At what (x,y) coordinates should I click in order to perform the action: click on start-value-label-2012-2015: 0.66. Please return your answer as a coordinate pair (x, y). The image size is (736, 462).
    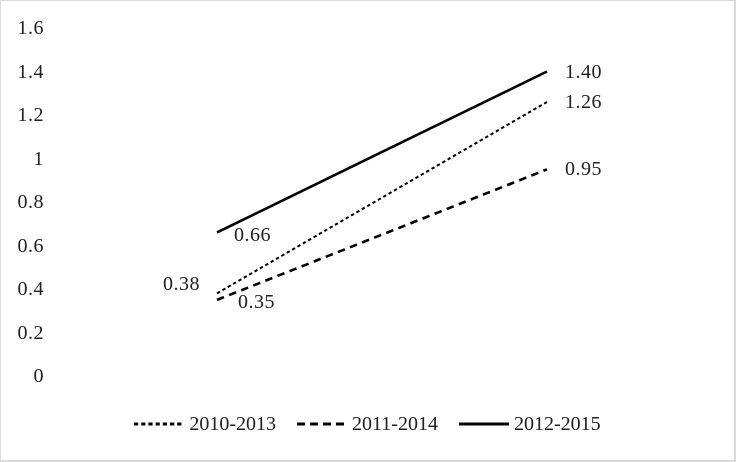
    Looking at the image, I should click on (252, 235).